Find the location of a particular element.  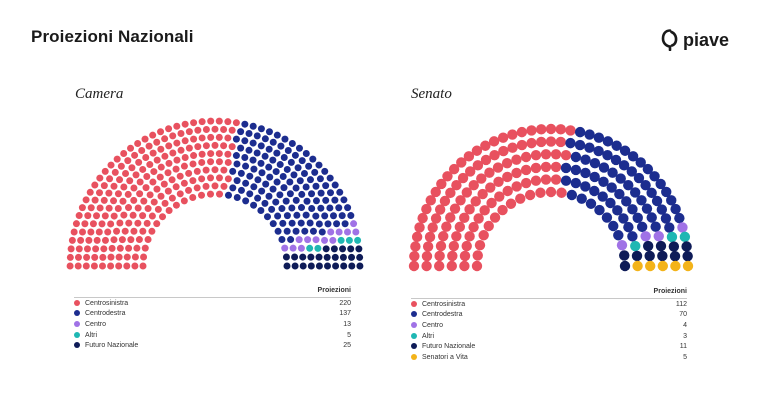

legend-value-header: Proiezioni is located at coordinates (639, 293).